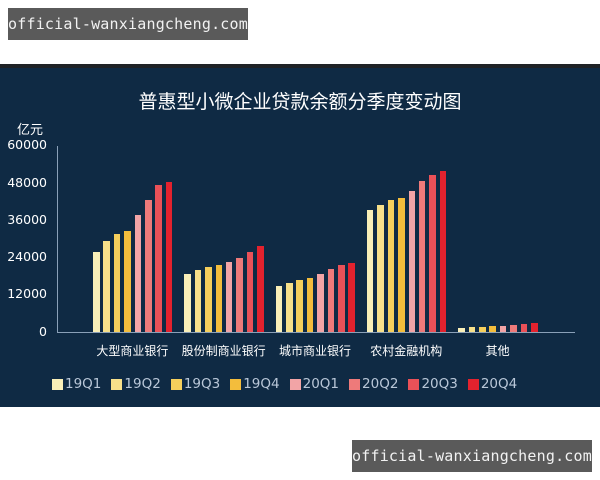  Describe the element at coordinates (83, 384) in the screenshot. I see `legend-label: 19Q1` at that location.